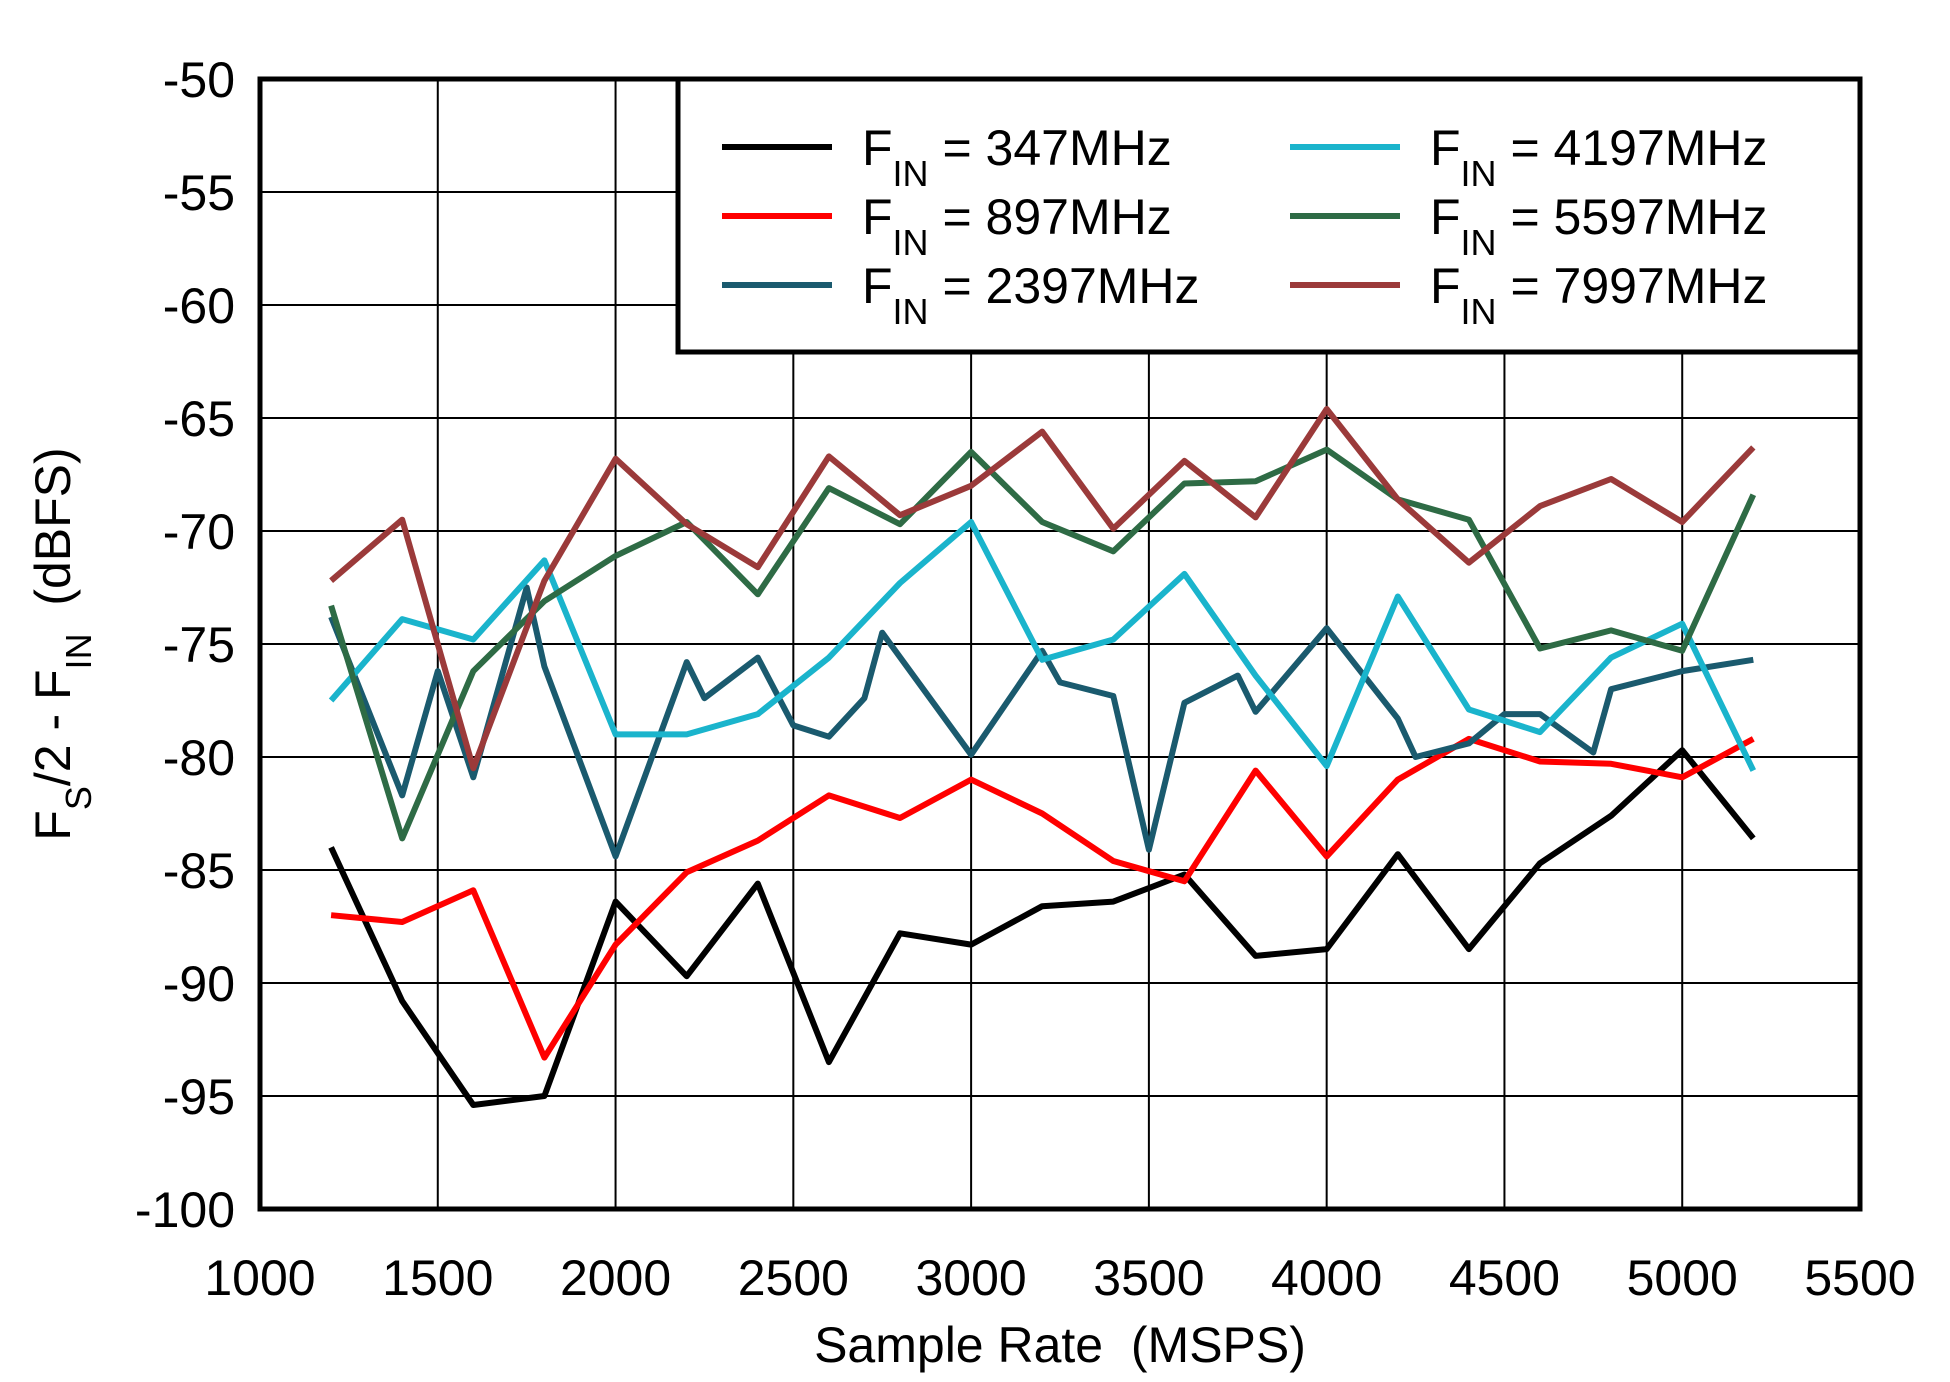 This screenshot has width=1950, height=1382. What do you see at coordinates (1859, 1278) in the screenshot?
I see `x-tick-label: 5500` at bounding box center [1859, 1278].